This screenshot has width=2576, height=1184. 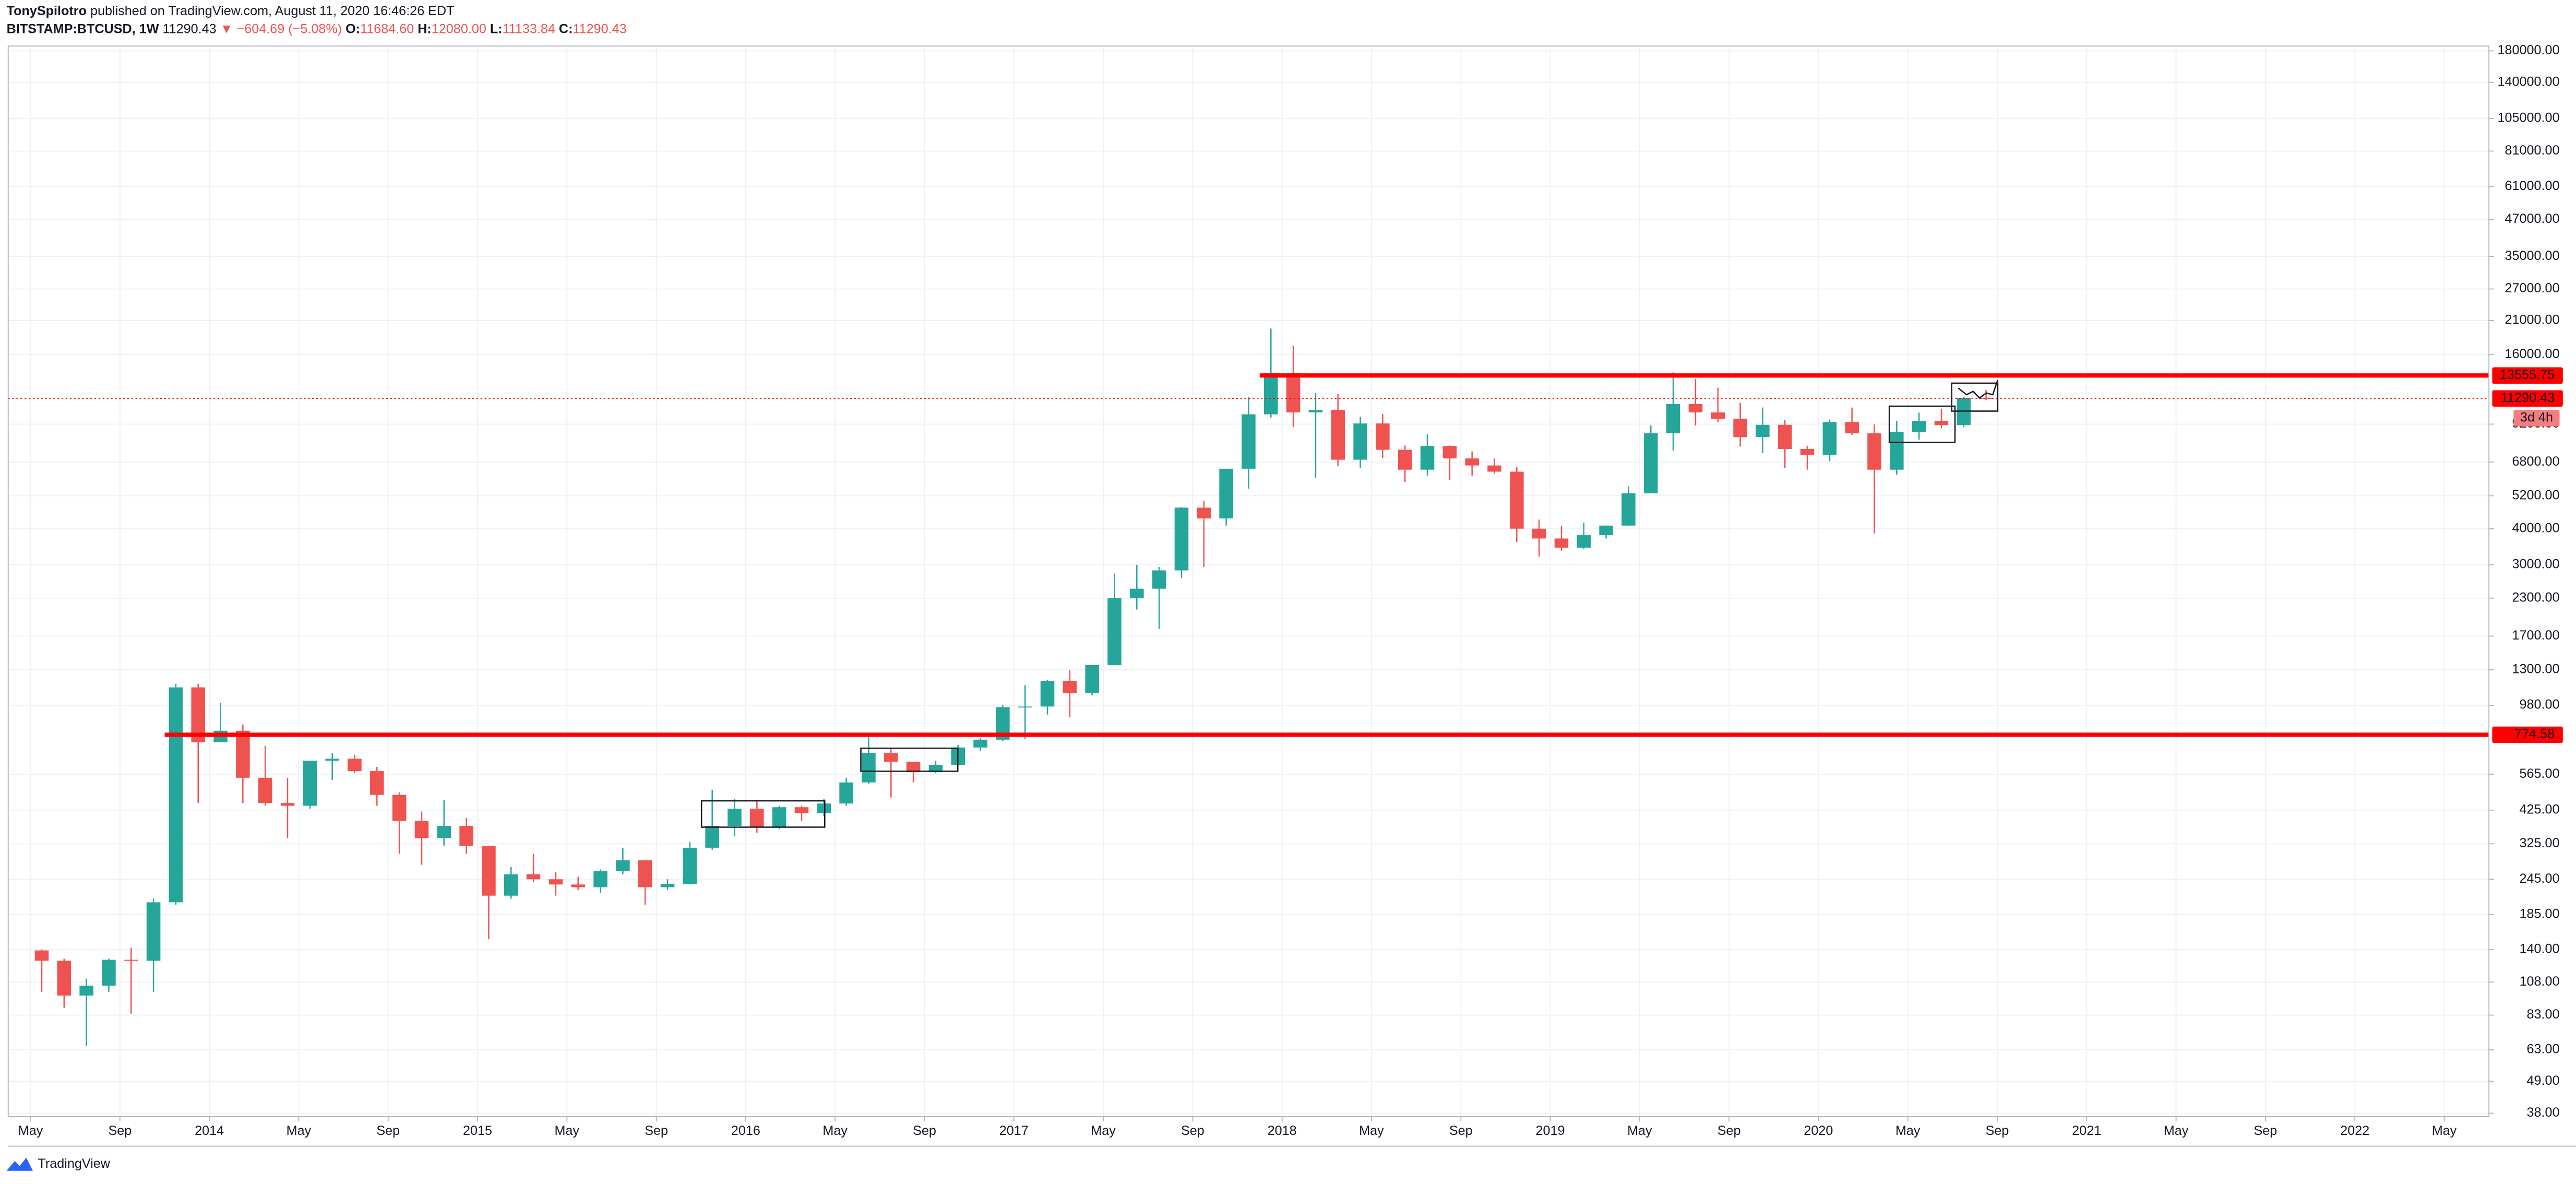 I want to click on y-tick-label: 35000.00, so click(x=2532, y=255).